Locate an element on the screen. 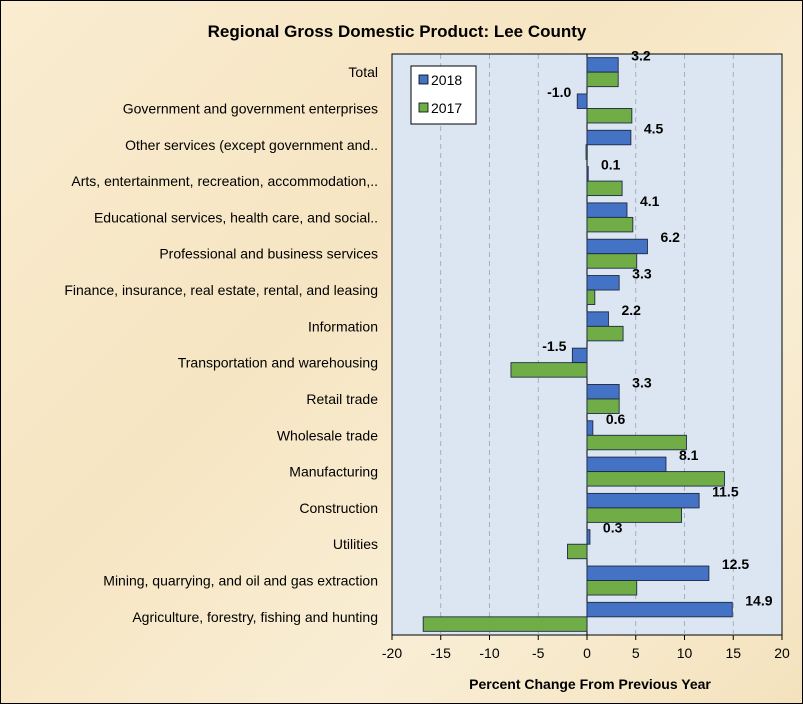 Image resolution: width=803 pixels, height=704 pixels. data-label-2018-2: 4.5 is located at coordinates (654, 128).